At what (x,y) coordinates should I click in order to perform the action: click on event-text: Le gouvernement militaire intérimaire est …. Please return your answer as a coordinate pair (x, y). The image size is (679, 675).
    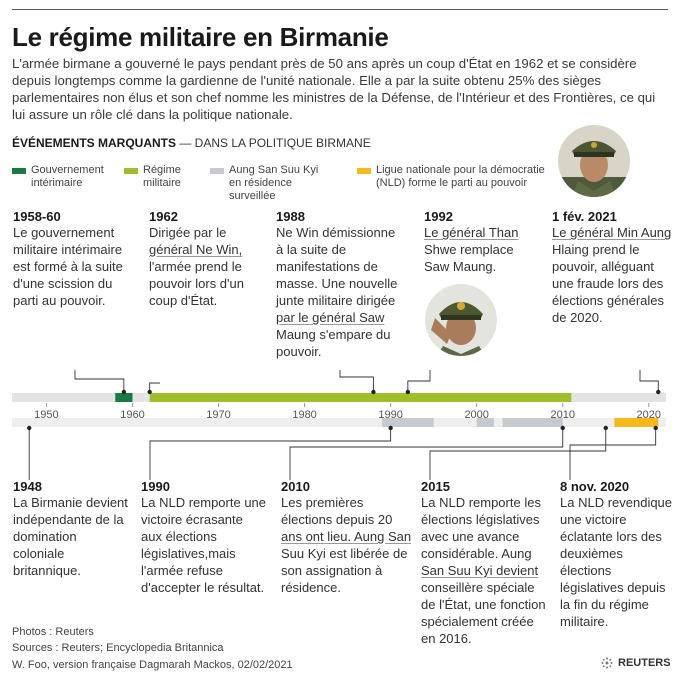
    Looking at the image, I should click on (68, 266).